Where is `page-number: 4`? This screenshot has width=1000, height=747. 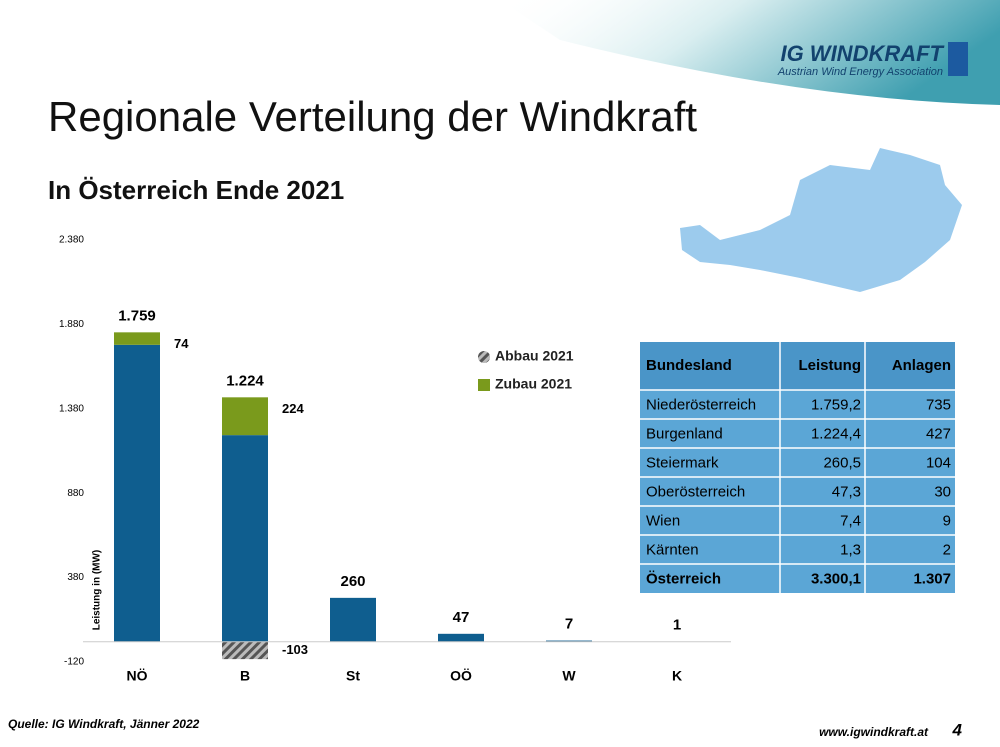
page-number: 4 is located at coordinates (957, 729).